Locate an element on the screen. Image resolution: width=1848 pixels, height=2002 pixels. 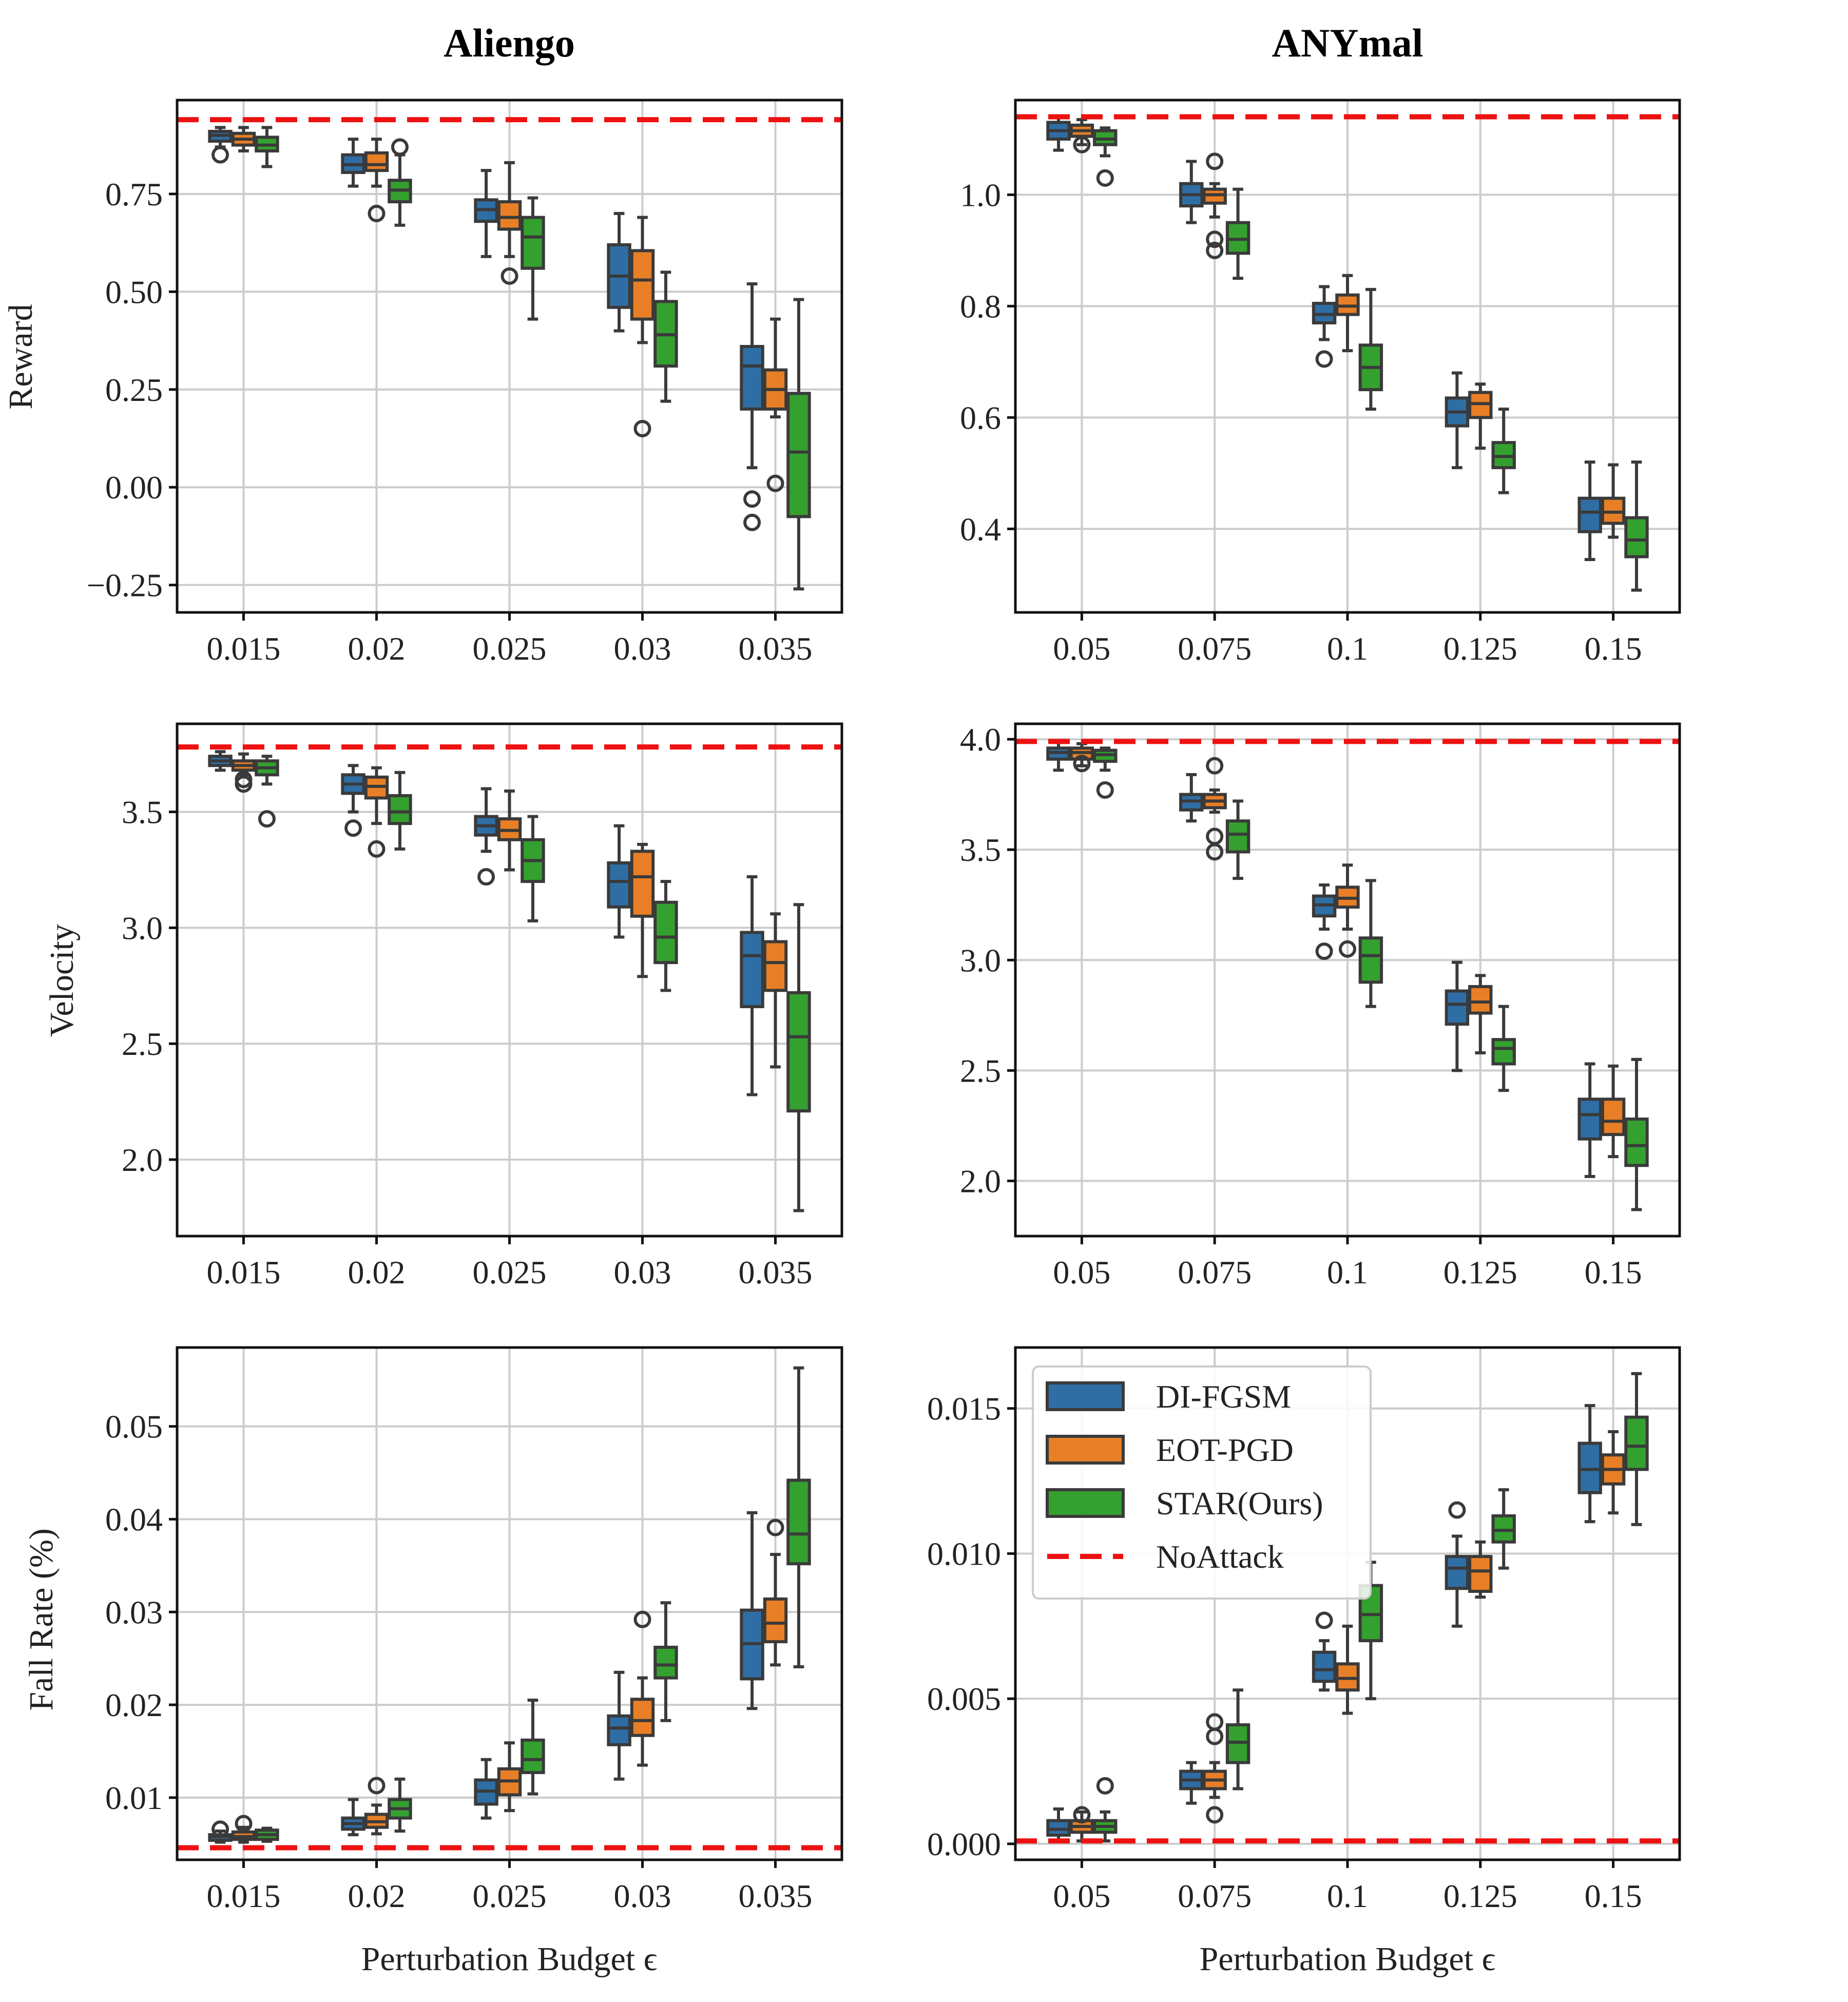
y-axis-label-velocity: Velocity is located at coordinates (62, 980).